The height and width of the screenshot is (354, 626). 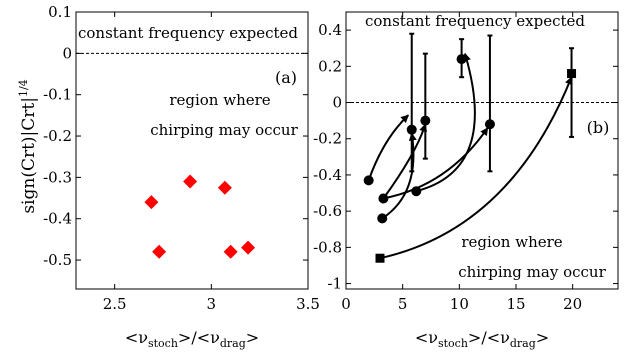 I want to click on x-tick-label: 15, so click(x=515, y=304).